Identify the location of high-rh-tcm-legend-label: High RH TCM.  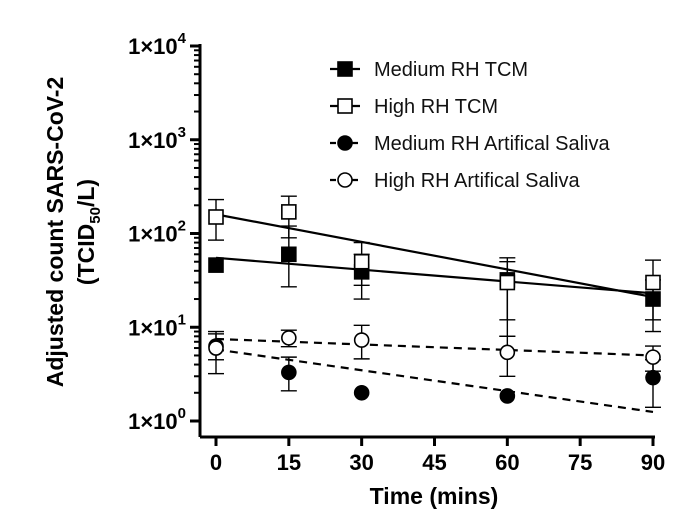
(436, 107).